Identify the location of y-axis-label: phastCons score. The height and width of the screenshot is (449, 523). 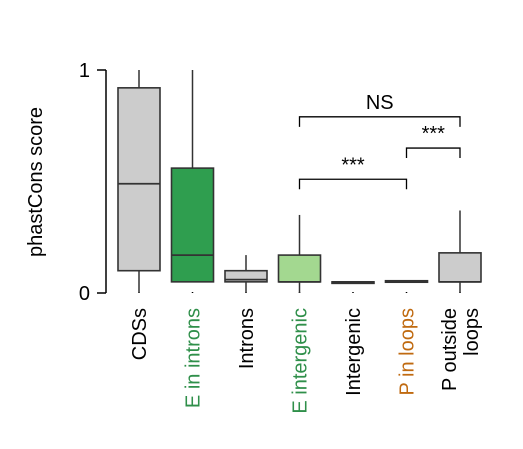
(36, 182).